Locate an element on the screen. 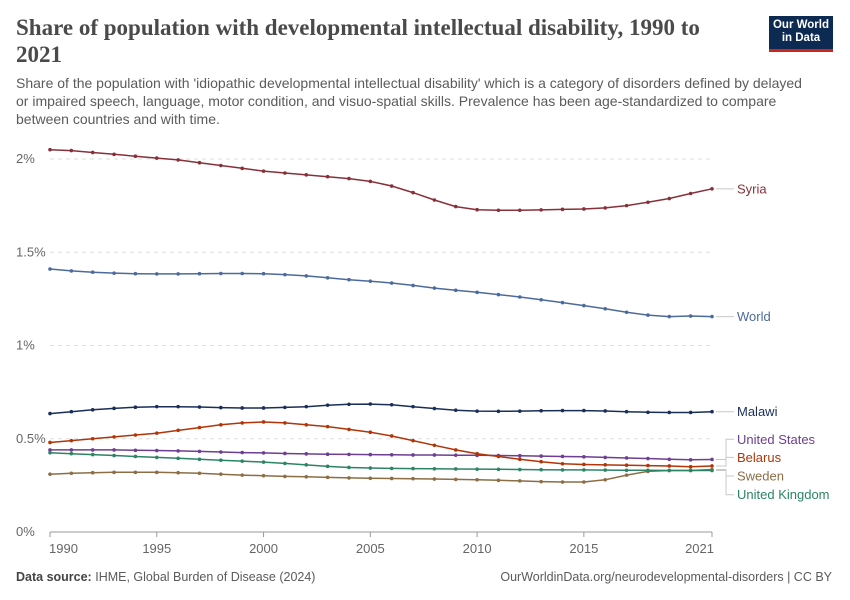  series-label: World is located at coordinates (754, 316).